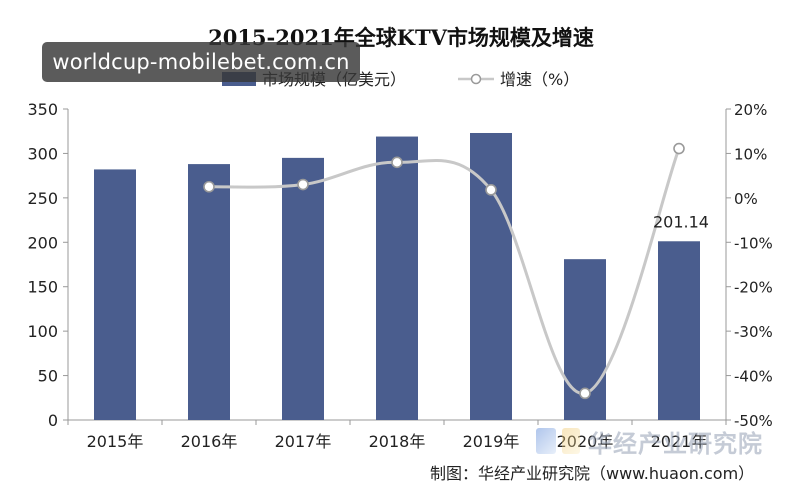 The image size is (802, 500). I want to click on x-tick-label: 2019年, so click(491, 441).